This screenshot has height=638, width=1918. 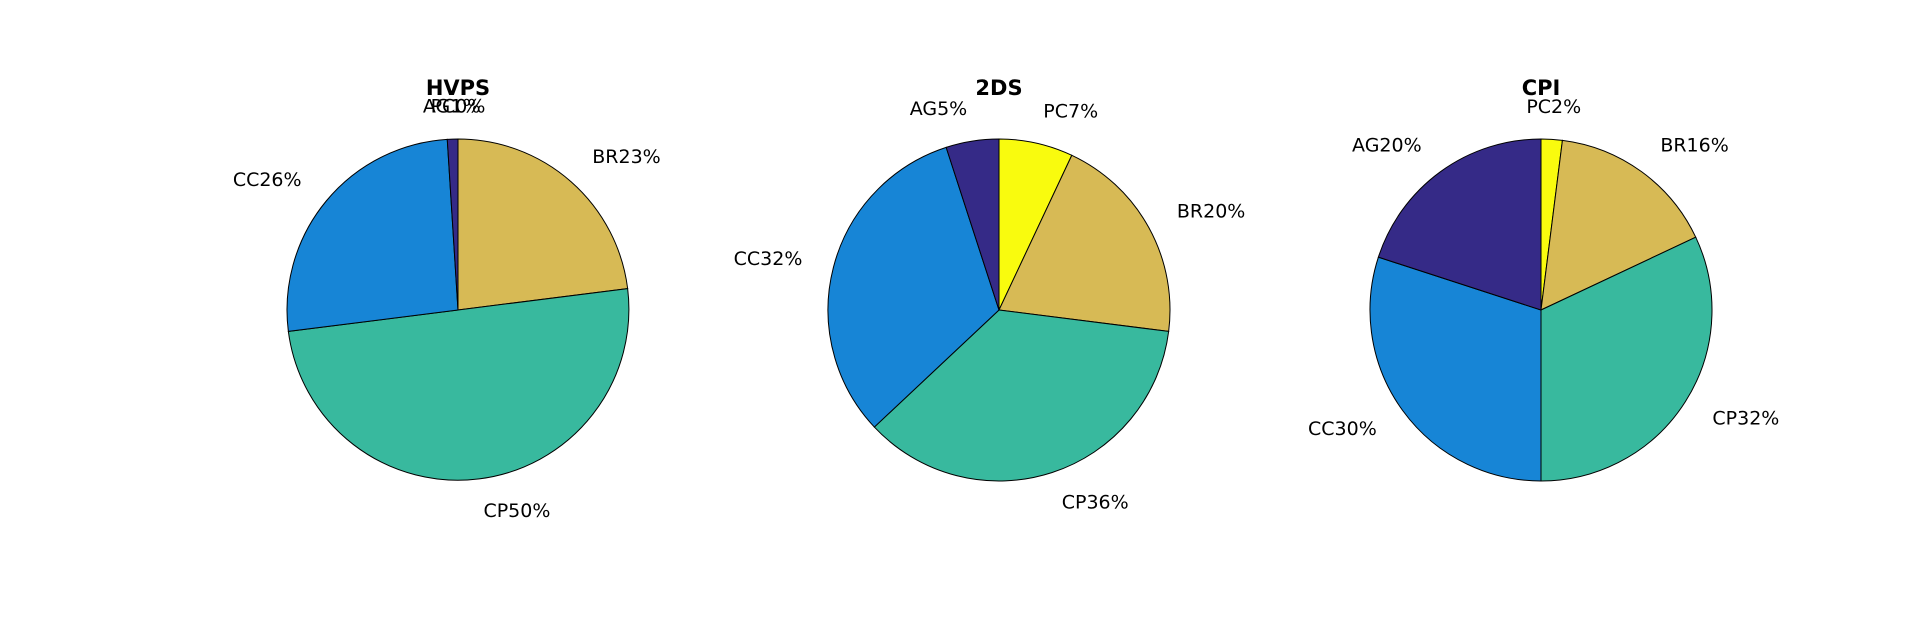 I want to click on slice-label-br: BR23%, so click(x=626, y=157).